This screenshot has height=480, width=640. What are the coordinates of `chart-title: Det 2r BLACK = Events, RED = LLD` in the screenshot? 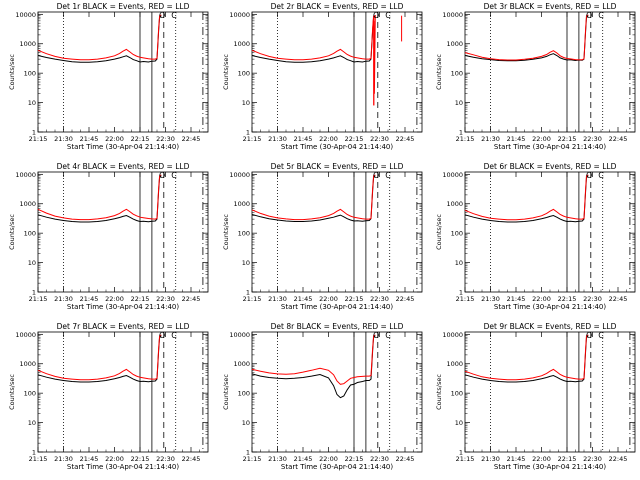 It's located at (337, 6).